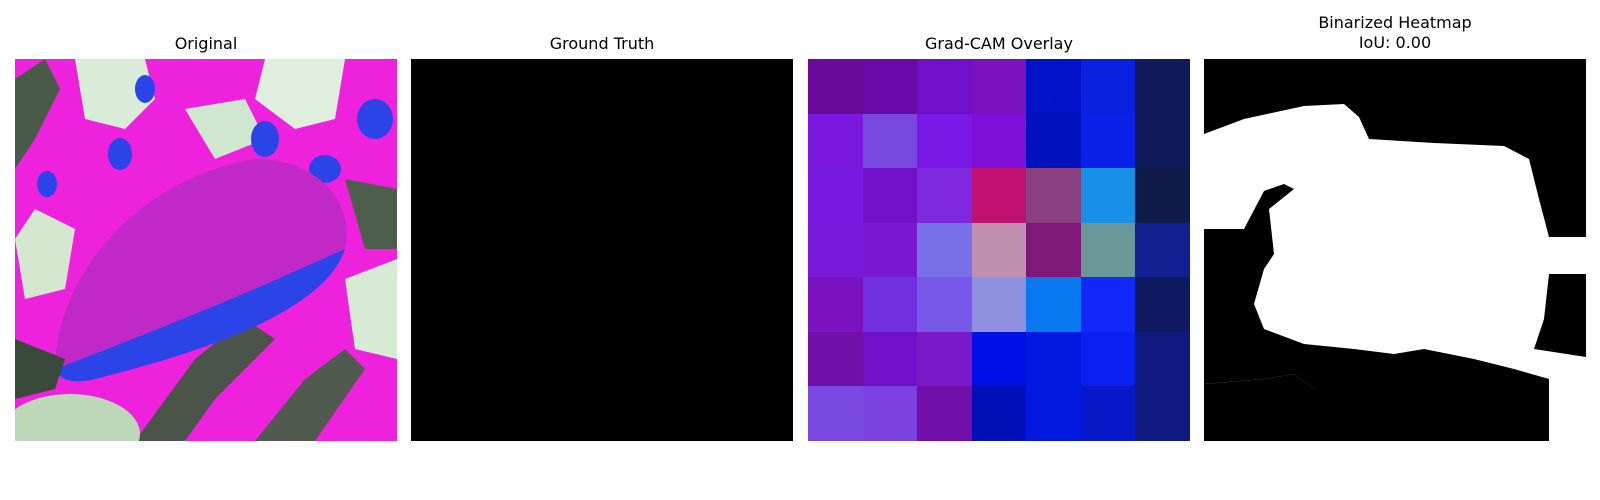 The height and width of the screenshot is (500, 1600). Describe the element at coordinates (602, 43) in the screenshot. I see `ground-truth-title: Ground Truth` at that location.